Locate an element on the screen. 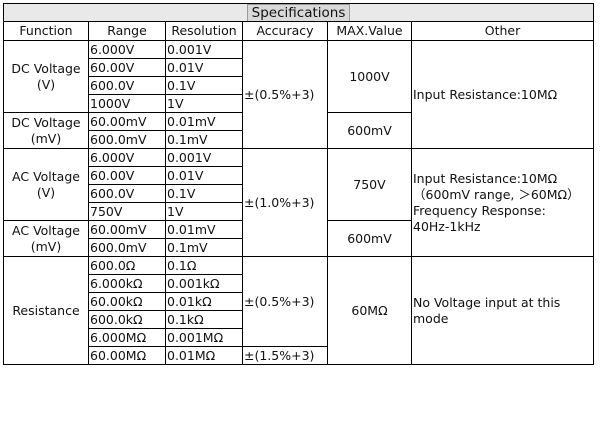 Image resolution: width=600 pixels, height=430 pixels. table-title: Specifications is located at coordinates (298, 12).